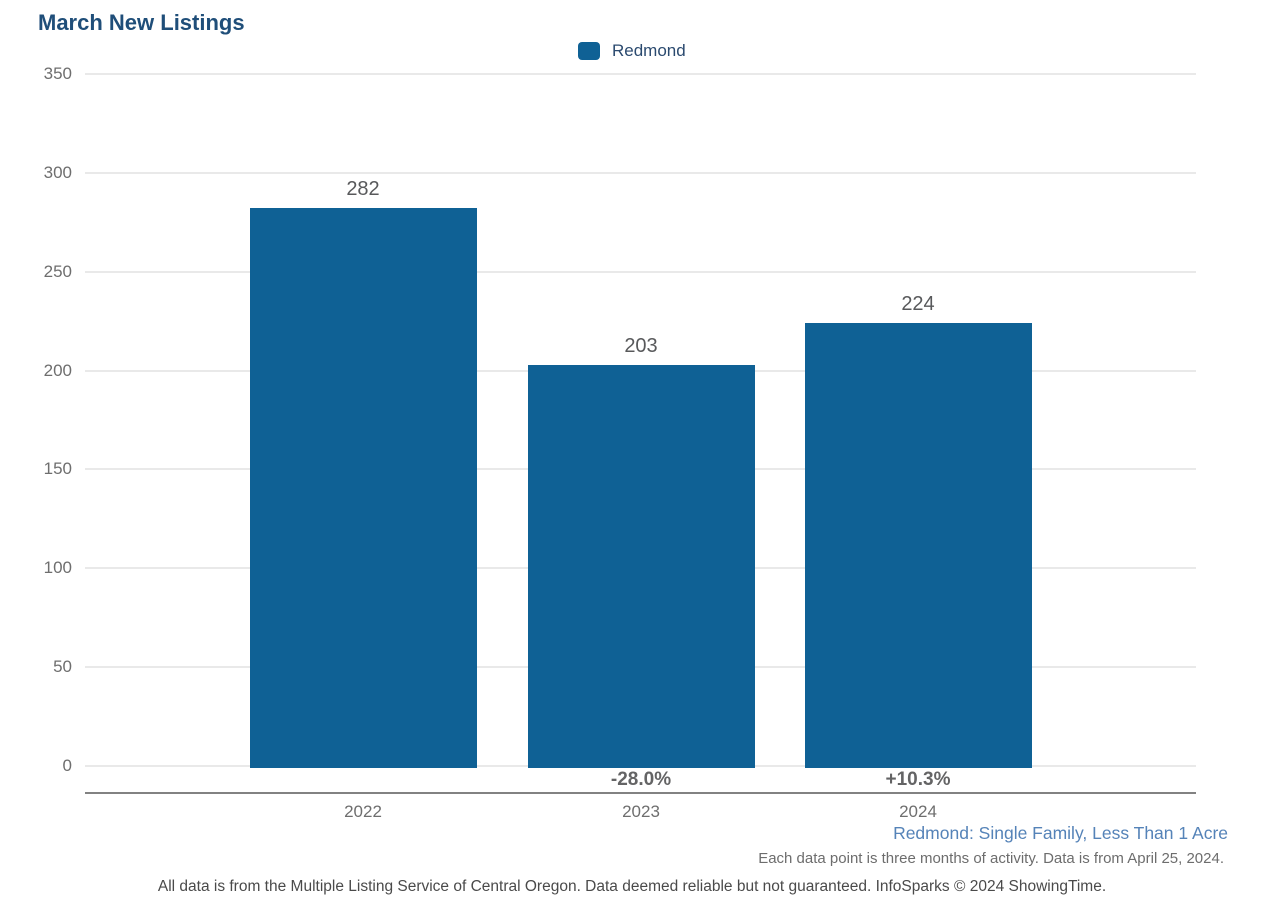 This screenshot has height=919, width=1264. I want to click on bar-2022, so click(363, 488).